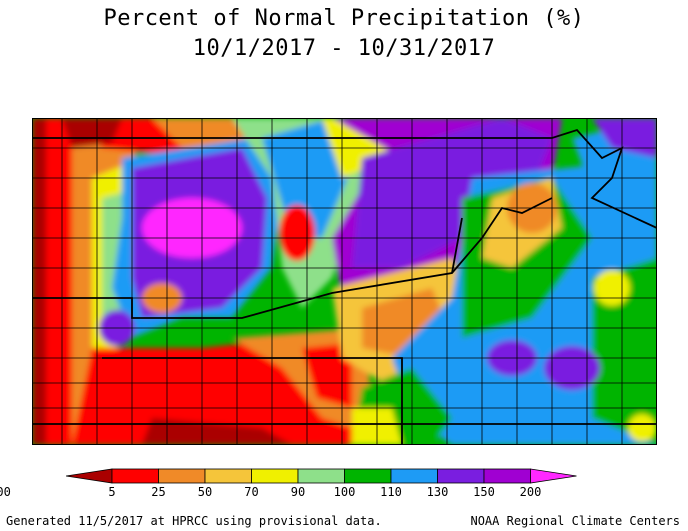 Image resolution: width=688 pixels, height=531 pixels. Describe the element at coordinates (298, 492) in the screenshot. I see `legend-tick-label: 90` at that location.